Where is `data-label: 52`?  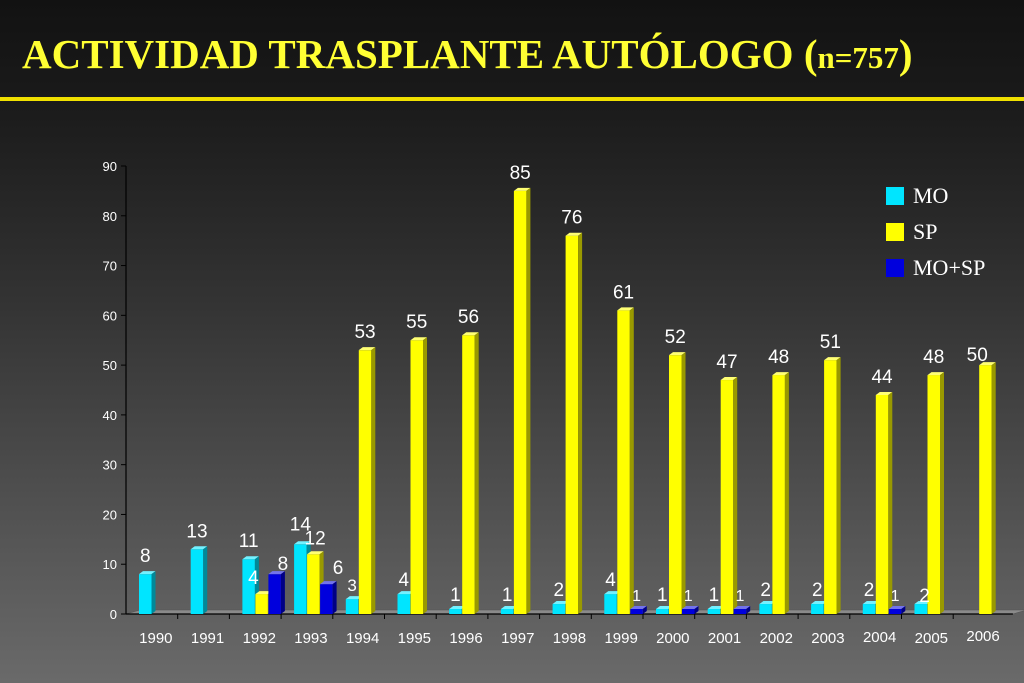 data-label: 52 is located at coordinates (675, 337).